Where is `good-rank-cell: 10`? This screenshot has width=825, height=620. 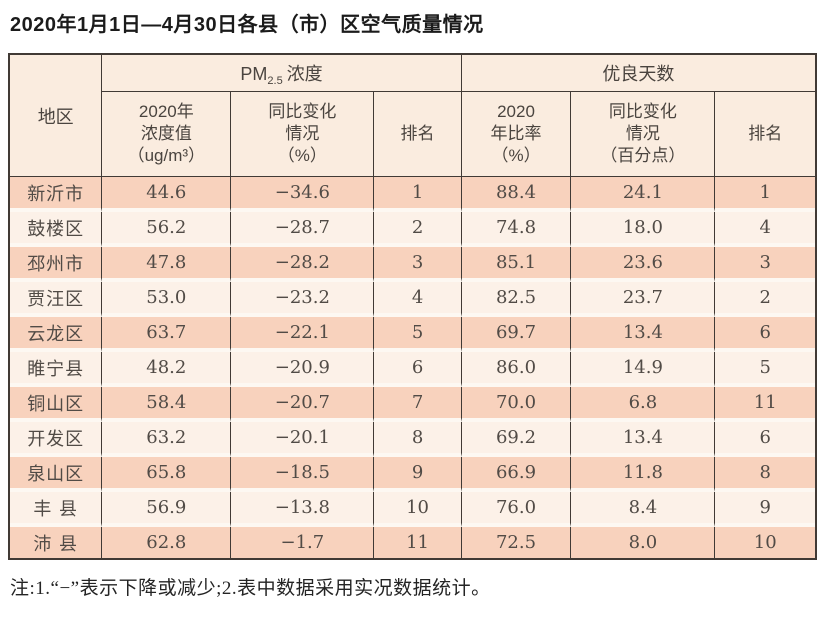 good-rank-cell: 10 is located at coordinates (765, 542).